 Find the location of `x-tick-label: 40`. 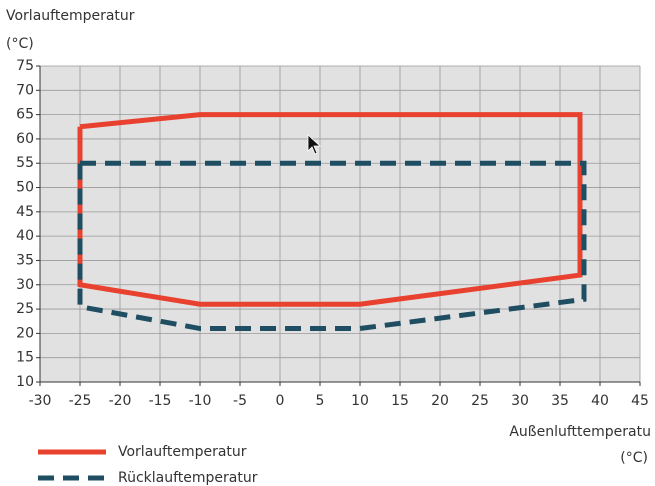

x-tick-label: 40 is located at coordinates (600, 401).